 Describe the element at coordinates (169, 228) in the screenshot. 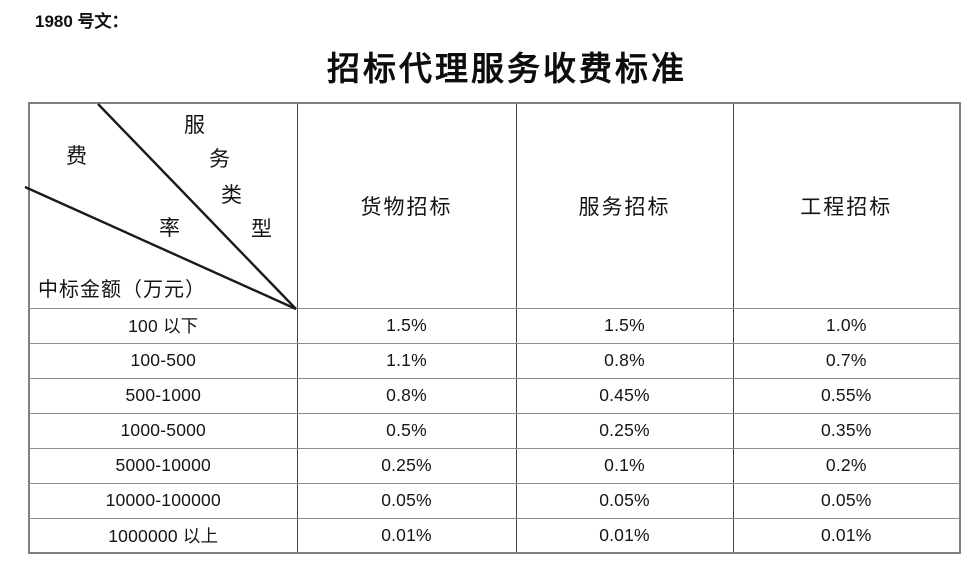

I see `corner-axis-rate-char: 率` at that location.